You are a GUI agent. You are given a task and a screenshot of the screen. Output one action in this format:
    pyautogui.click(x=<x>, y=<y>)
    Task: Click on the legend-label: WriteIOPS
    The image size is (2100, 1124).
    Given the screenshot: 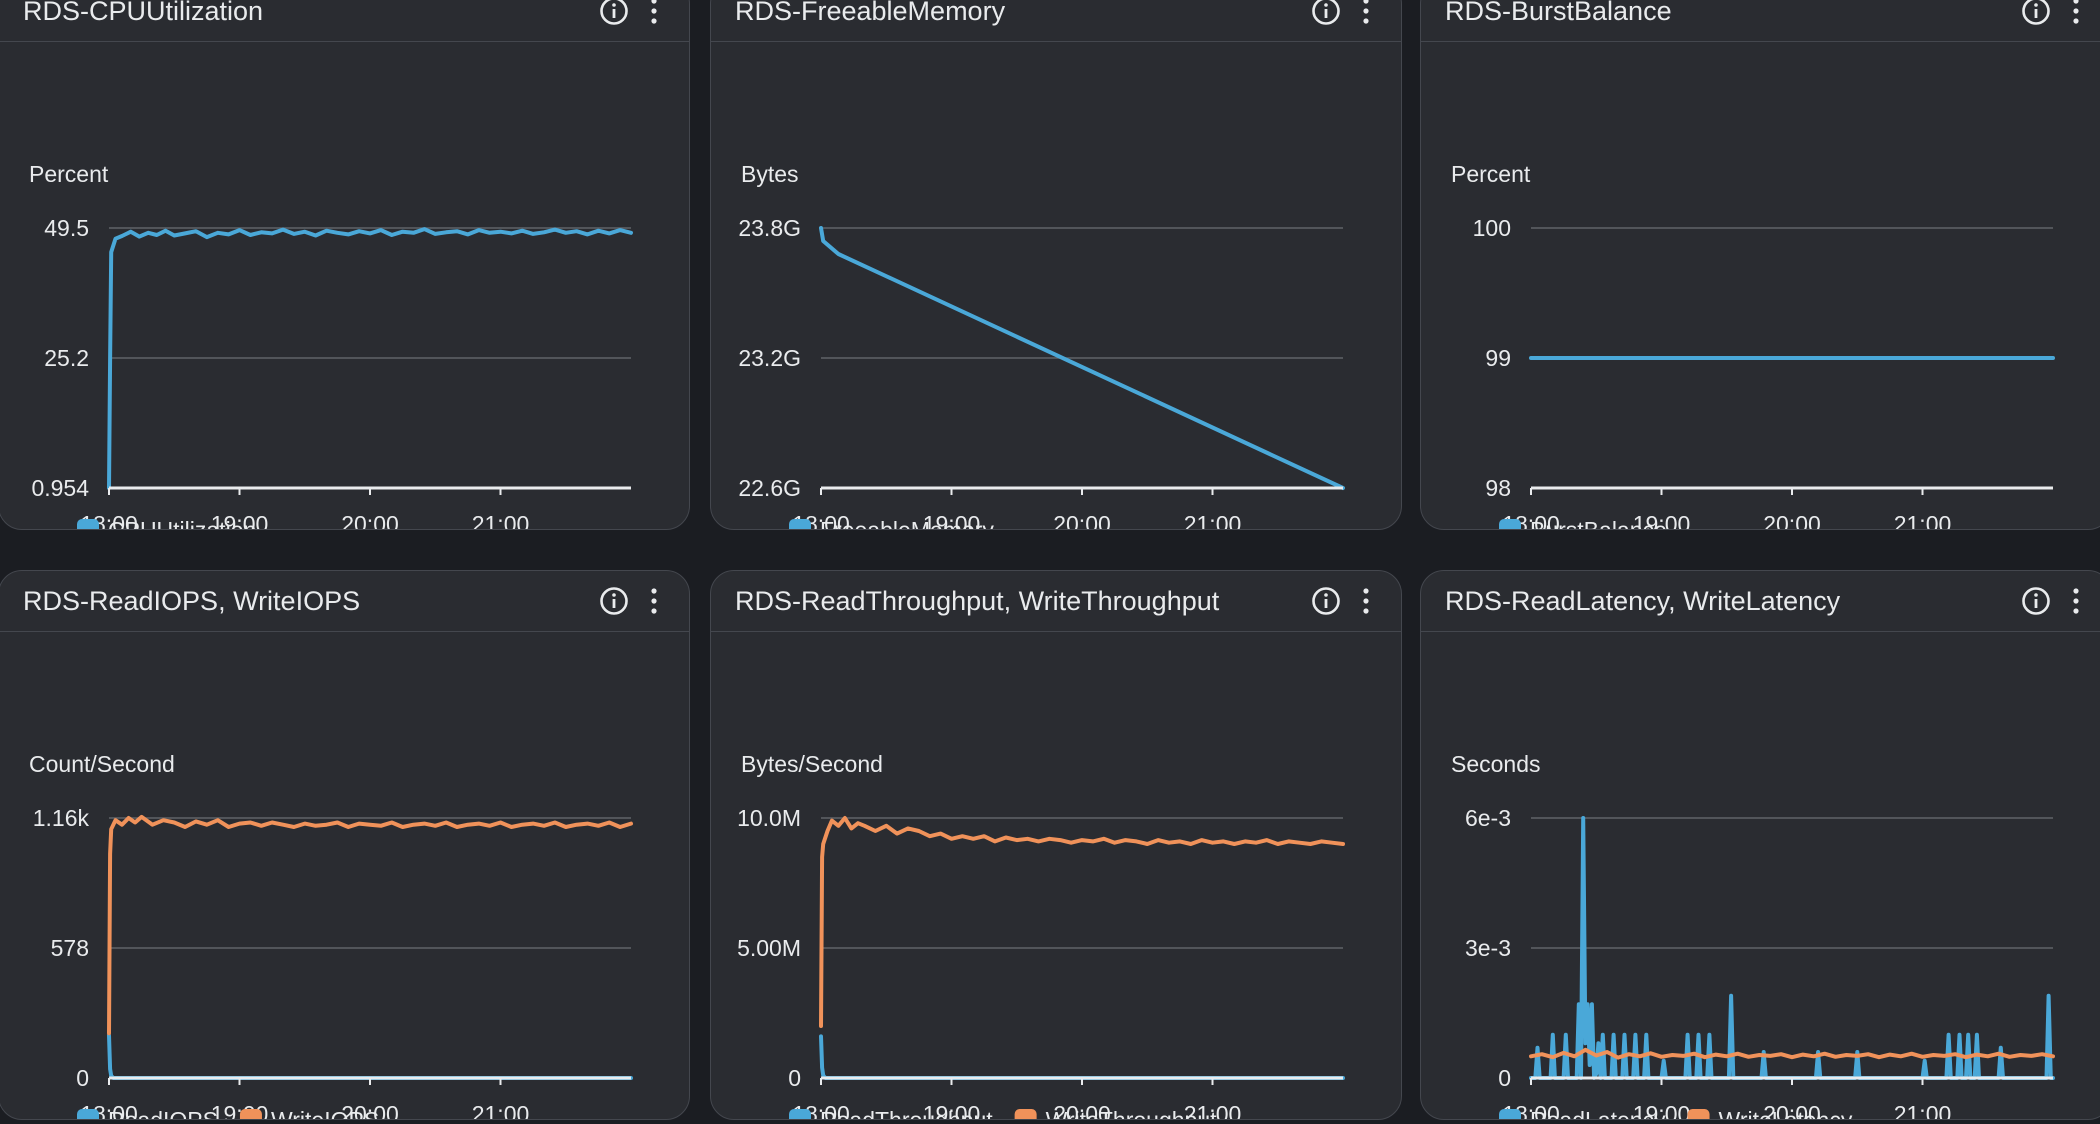 What is the action you would take?
    pyautogui.click(x=325, y=1113)
    